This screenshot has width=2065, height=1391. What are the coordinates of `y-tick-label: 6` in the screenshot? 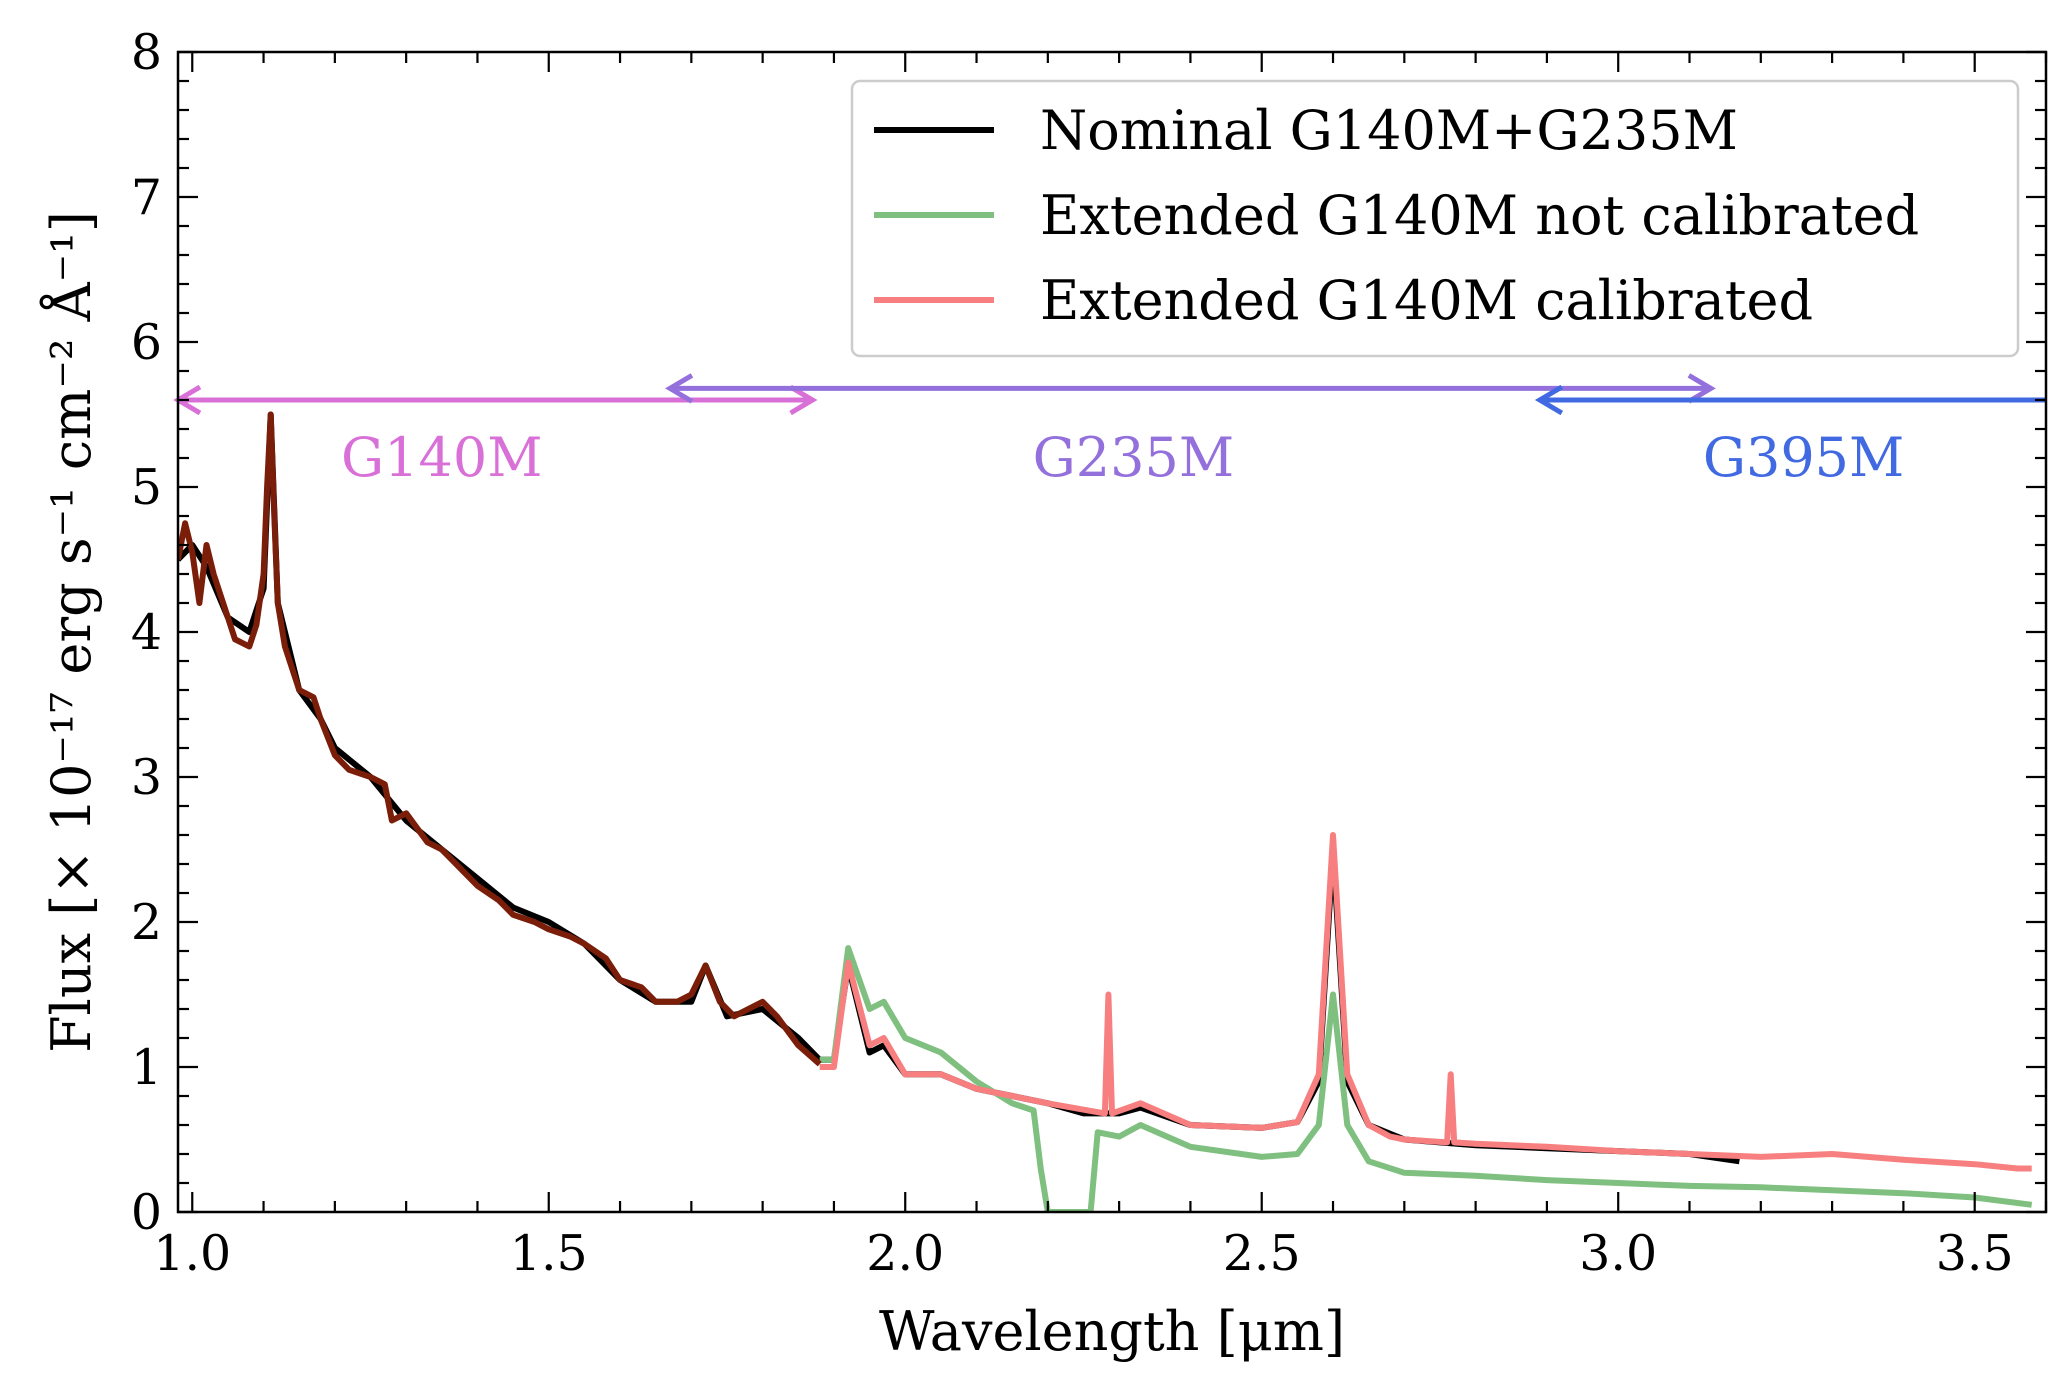 It's located at (146, 342).